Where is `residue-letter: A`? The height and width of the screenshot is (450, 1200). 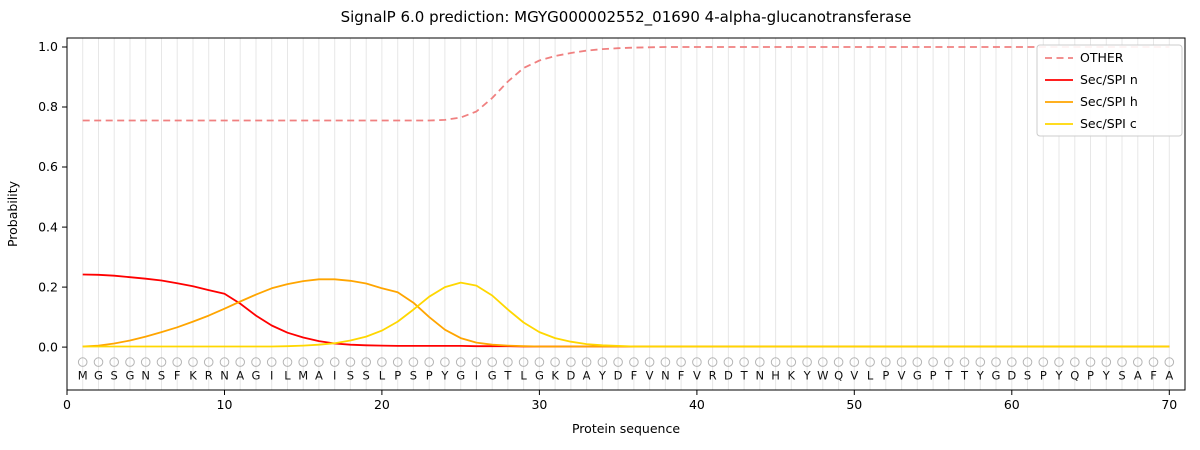
residue-letter: A is located at coordinates (587, 376).